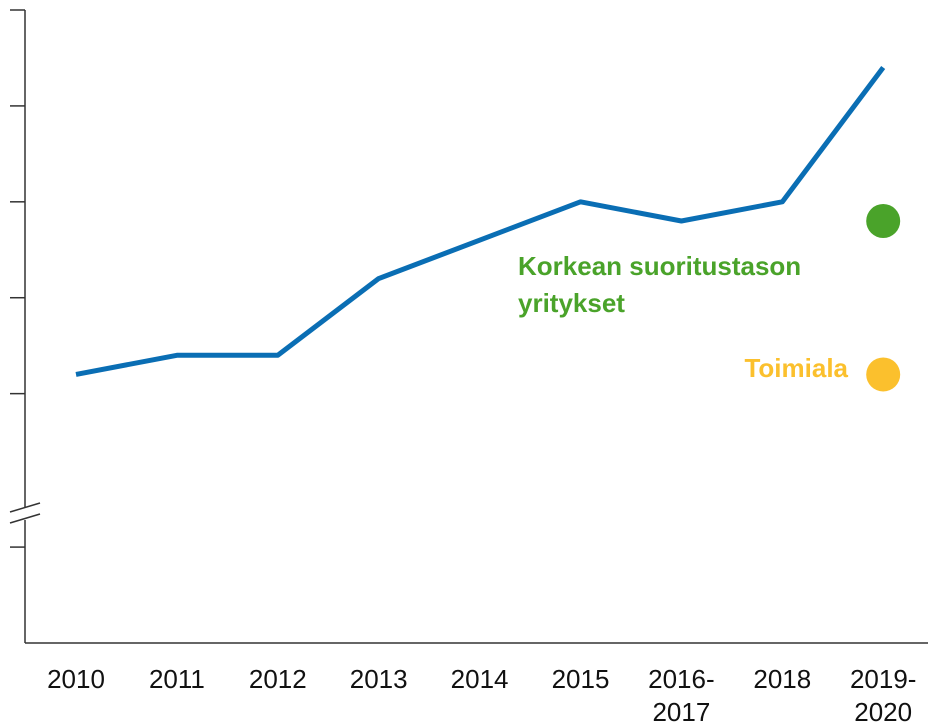  What do you see at coordinates (782, 679) in the screenshot?
I see `x-tick-label: 2018` at bounding box center [782, 679].